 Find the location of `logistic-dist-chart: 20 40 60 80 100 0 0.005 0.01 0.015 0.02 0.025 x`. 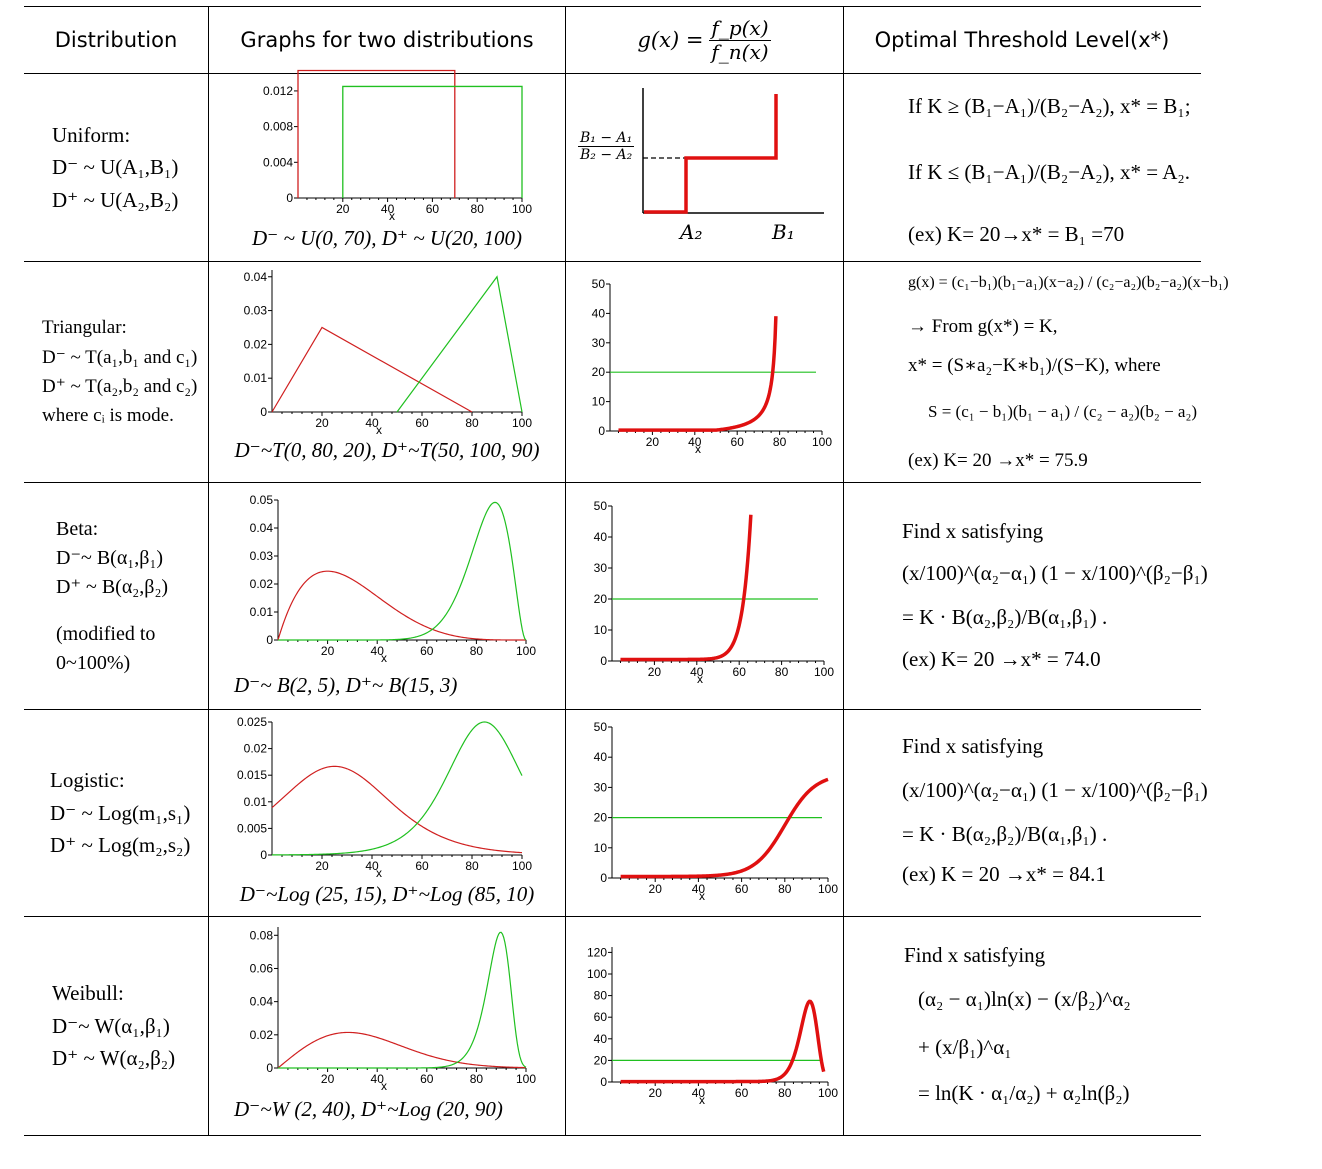

logistic-dist-chart: 20 40 60 80 100 0 0.005 0.01 0.015 0.02 0.025 x is located at coordinates (384, 797).